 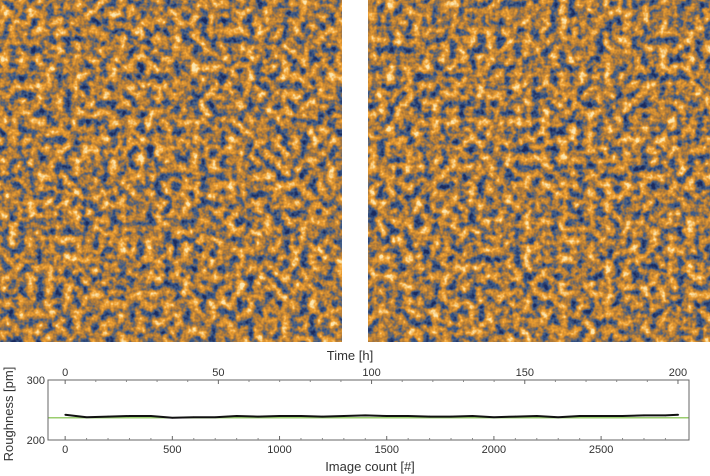 I want to click on y-tick-label: 300, so click(x=36, y=381).